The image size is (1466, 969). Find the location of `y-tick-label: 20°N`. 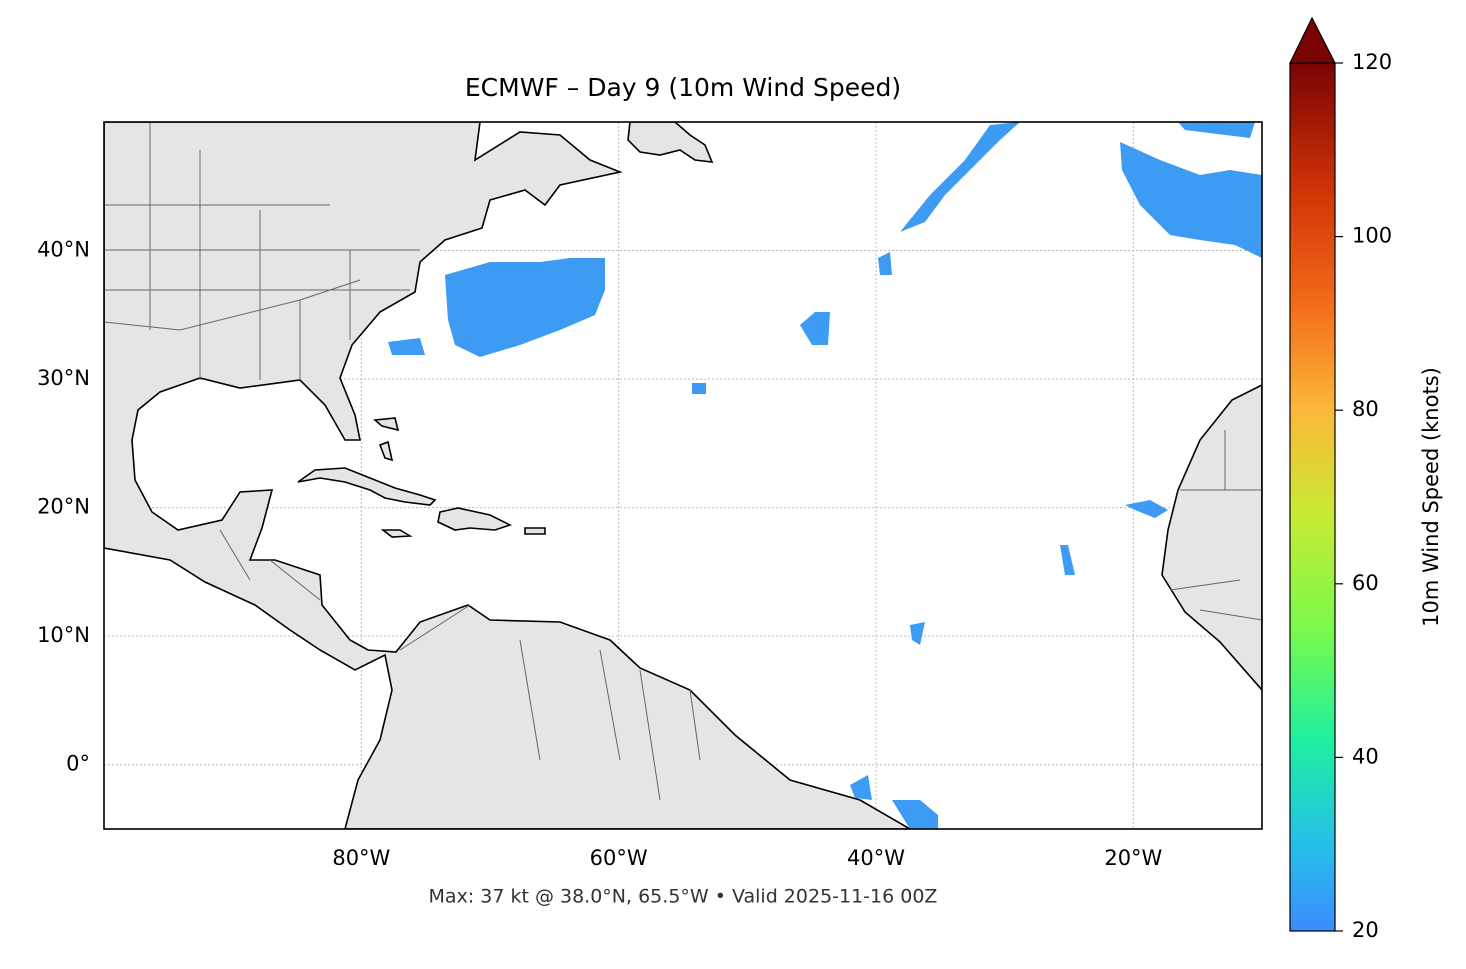

y-tick-label: 20°N is located at coordinates (63, 507).